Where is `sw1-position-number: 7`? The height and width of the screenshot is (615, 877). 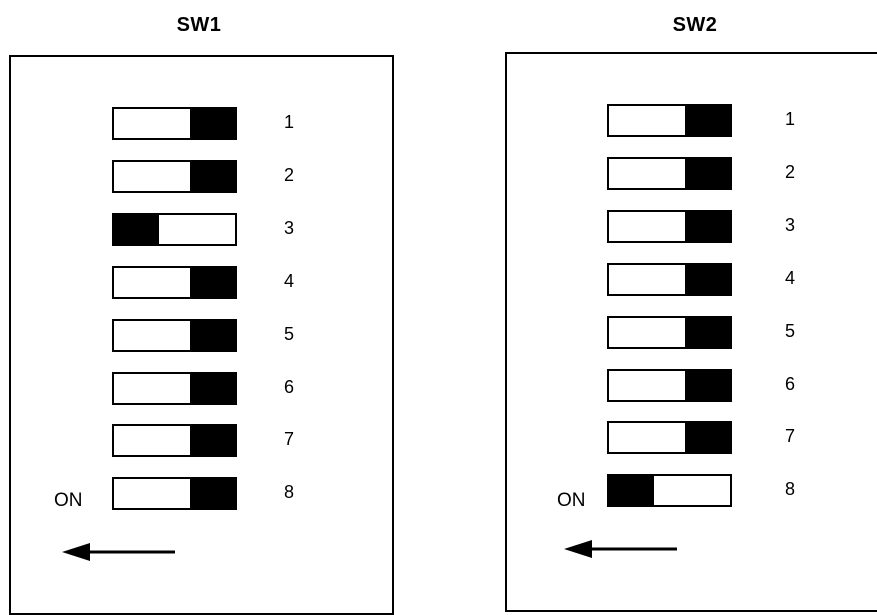
sw1-position-number: 7 is located at coordinates (288, 439).